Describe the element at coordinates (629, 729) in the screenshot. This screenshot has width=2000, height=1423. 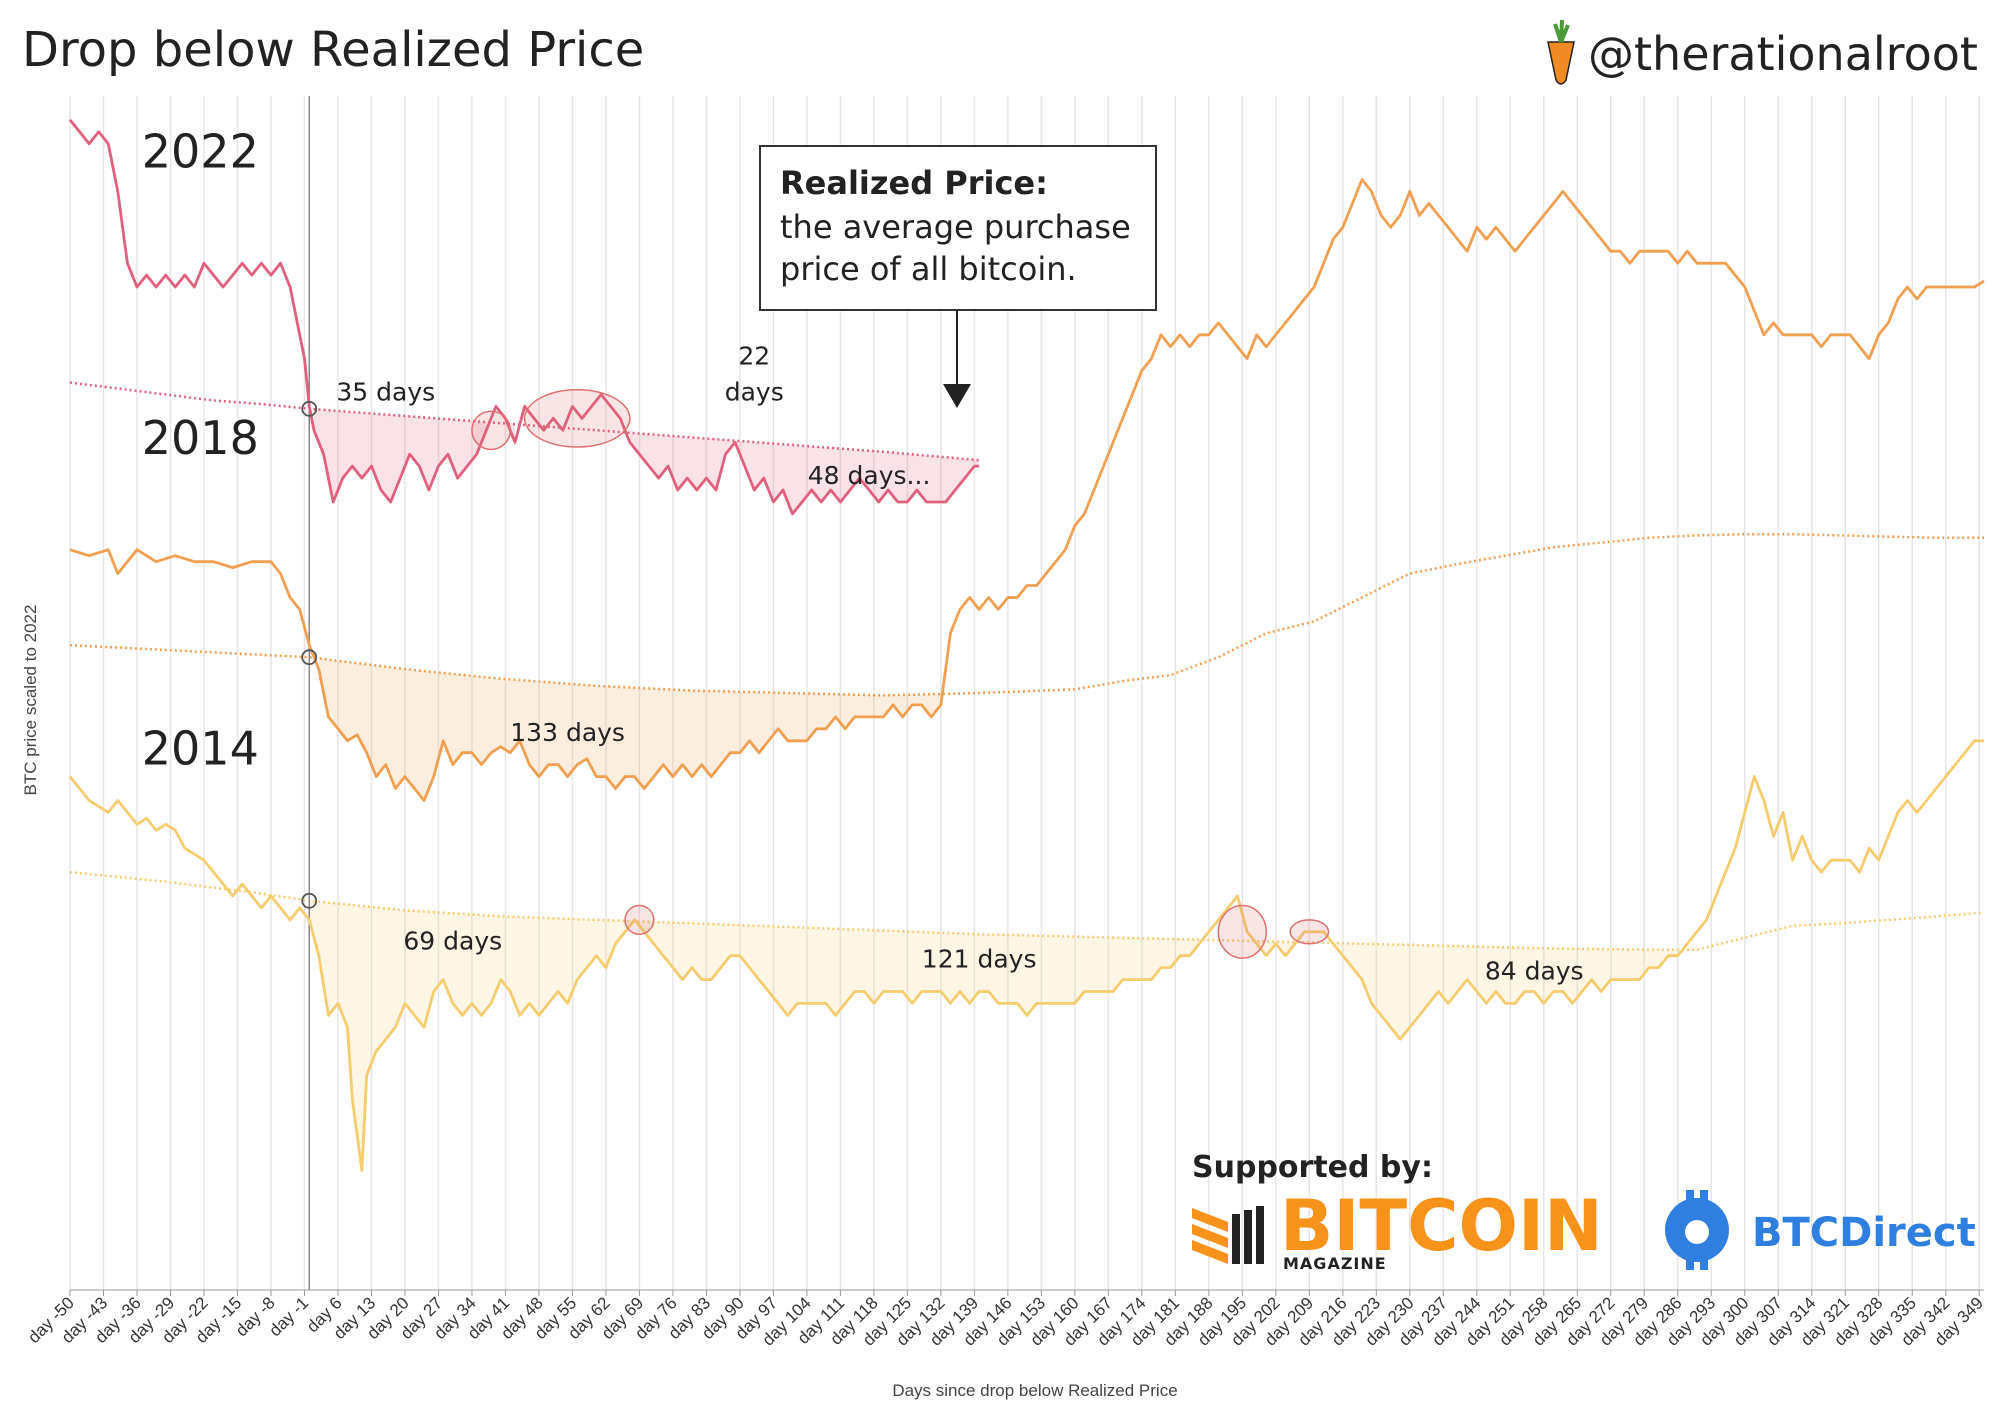
I see `fill-2018` at that location.